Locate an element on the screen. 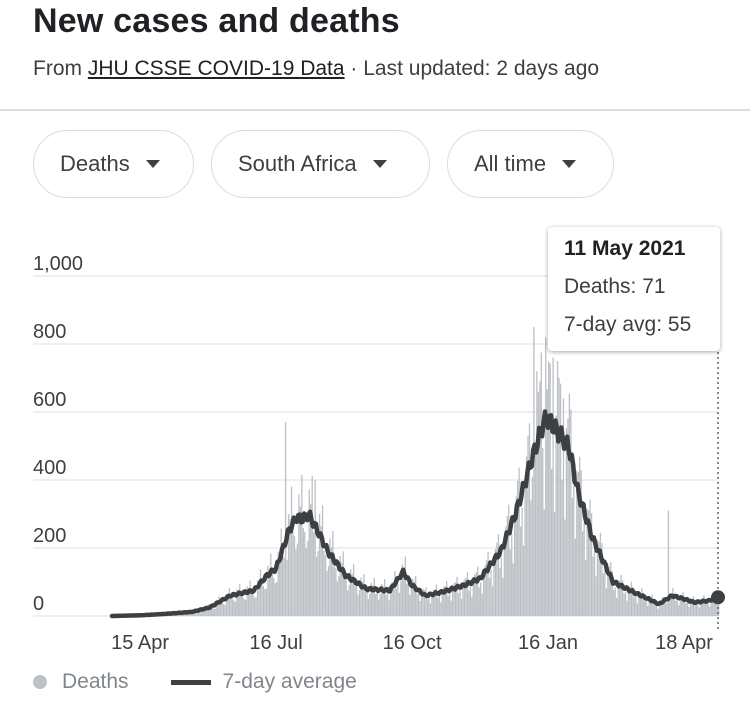  y-tick-label: 400 is located at coordinates (49, 468).